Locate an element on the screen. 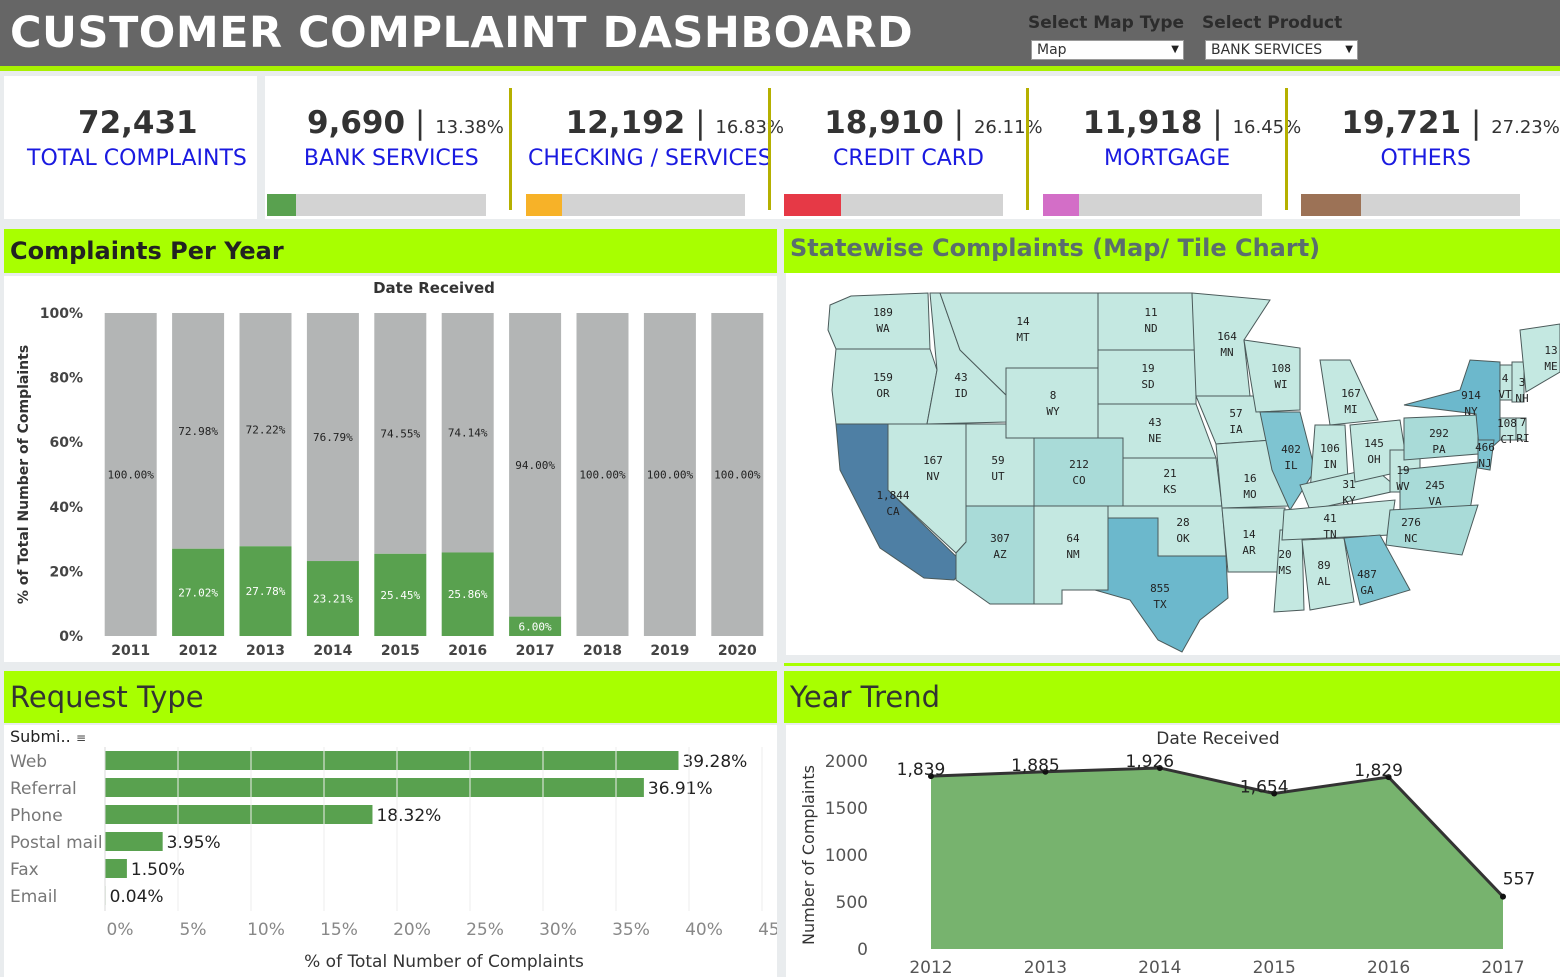 Image resolution: width=1560 pixels, height=977 pixels. data-label: 72.22% is located at coordinates (266, 430).